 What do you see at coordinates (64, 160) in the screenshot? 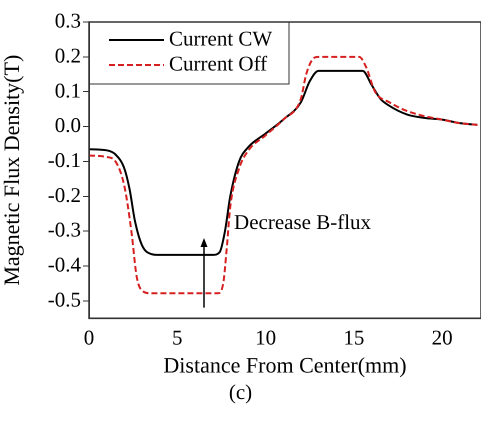
I see `y-tick-label: -0.1` at bounding box center [64, 160].